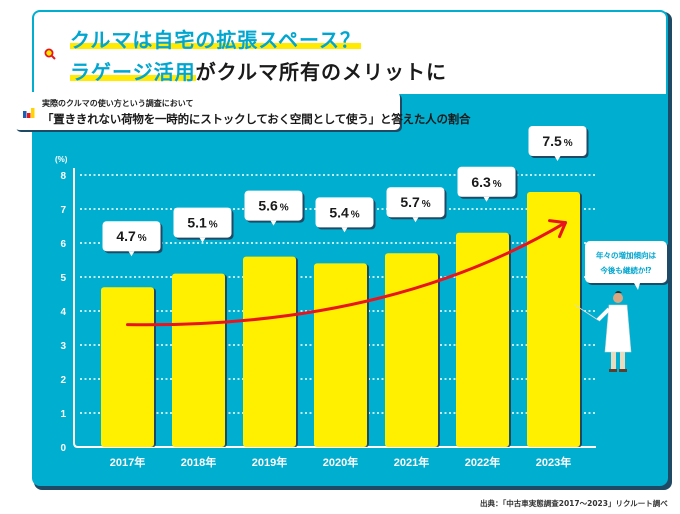 The width and height of the screenshot is (680, 514). Describe the element at coordinates (574, 503) in the screenshot. I see `source-citation: 出典：「中古車実態調査2017～2023」リクルート調べ` at that location.